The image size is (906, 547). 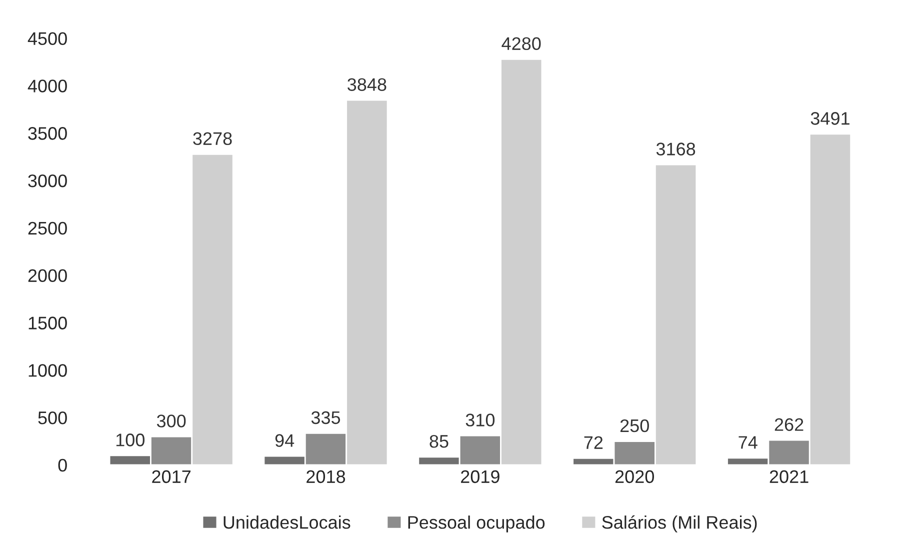 What do you see at coordinates (830, 118) in the screenshot?
I see `data-label: 3491` at bounding box center [830, 118].